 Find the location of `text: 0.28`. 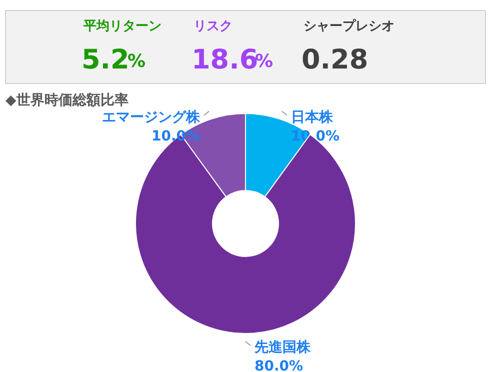

text: 0.28 is located at coordinates (335, 60).